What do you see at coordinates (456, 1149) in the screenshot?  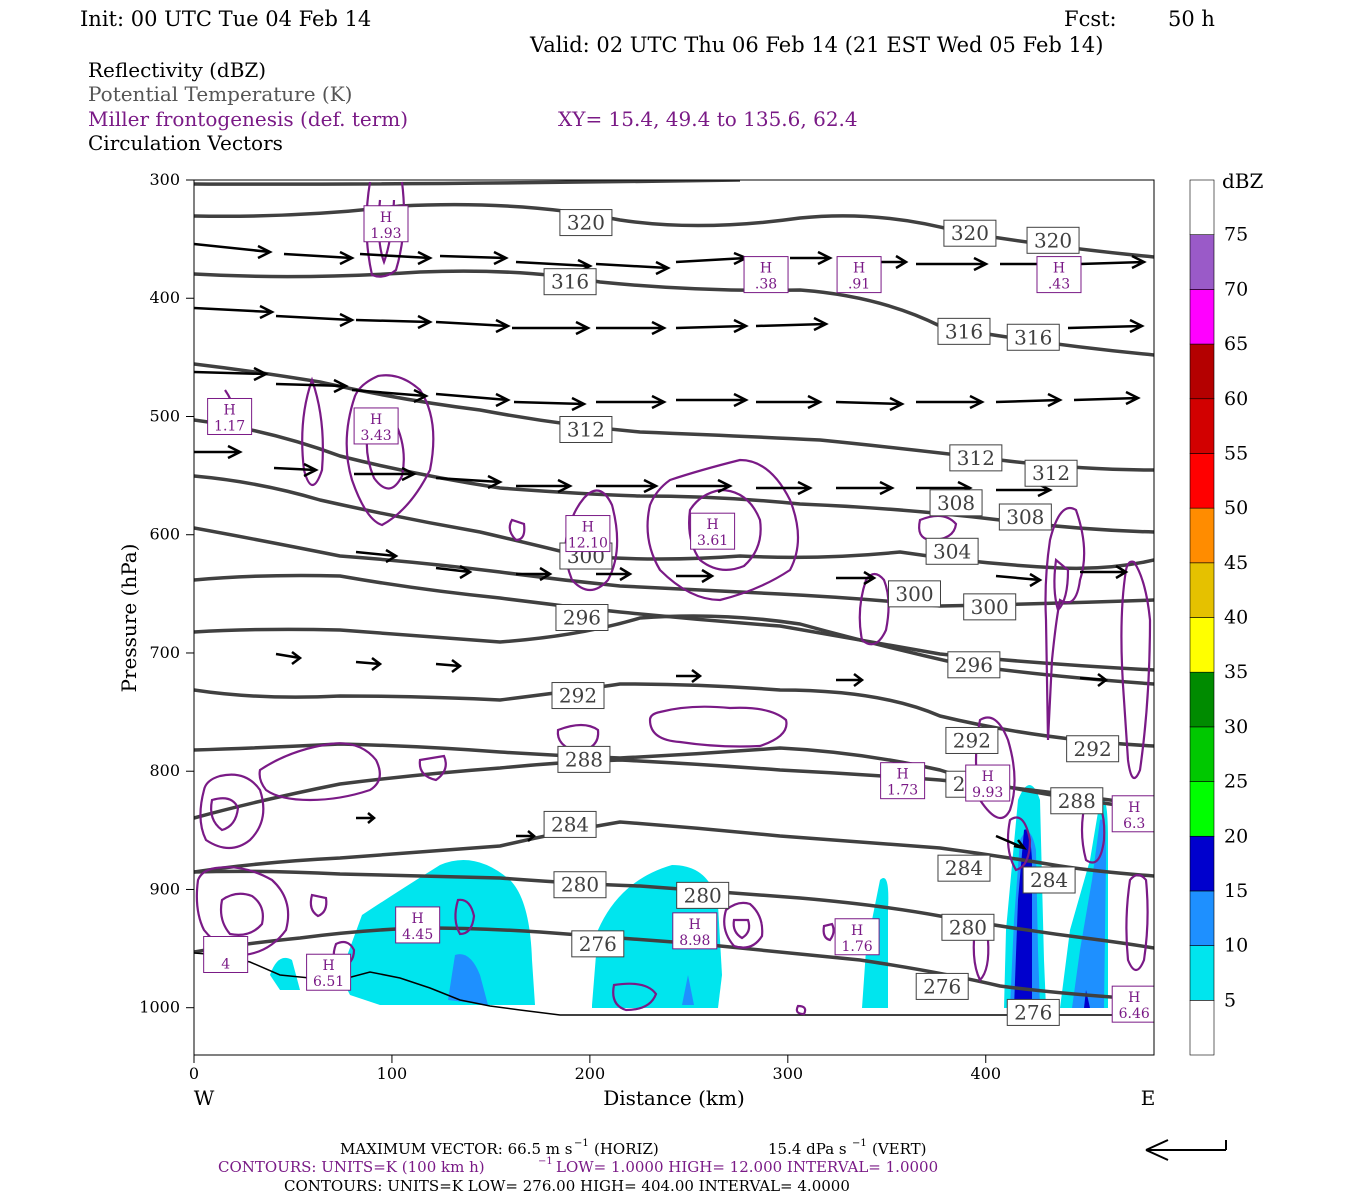 I see `max-vector-text: MAXIMUM VECTOR: 66.5 m s` at bounding box center [456, 1149].